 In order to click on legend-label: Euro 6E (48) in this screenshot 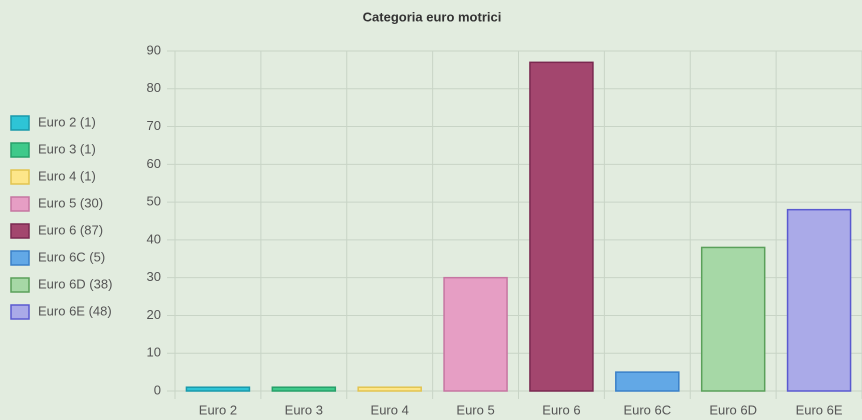, I will do `click(75, 310)`.